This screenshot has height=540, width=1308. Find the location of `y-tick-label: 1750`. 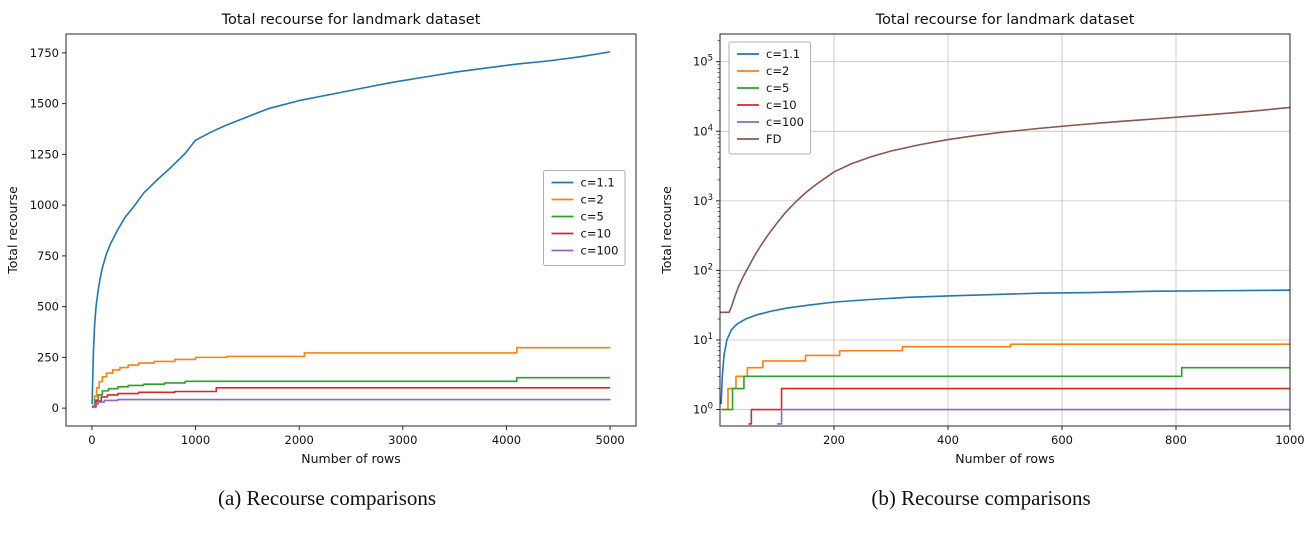

y-tick-label: 1750 is located at coordinates (44, 53).